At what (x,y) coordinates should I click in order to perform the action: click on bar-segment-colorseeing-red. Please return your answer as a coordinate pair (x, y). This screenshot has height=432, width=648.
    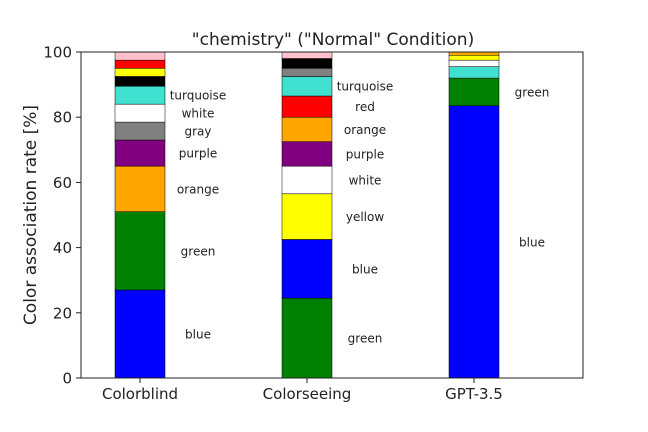
    Looking at the image, I should click on (307, 106).